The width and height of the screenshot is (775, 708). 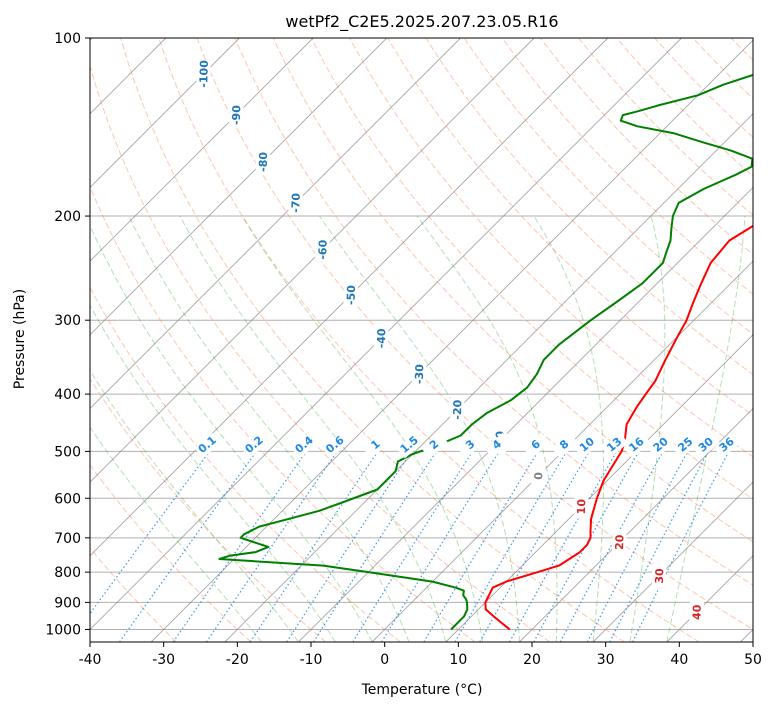 I want to click on y-tick-label: 600, so click(x=67, y=499).